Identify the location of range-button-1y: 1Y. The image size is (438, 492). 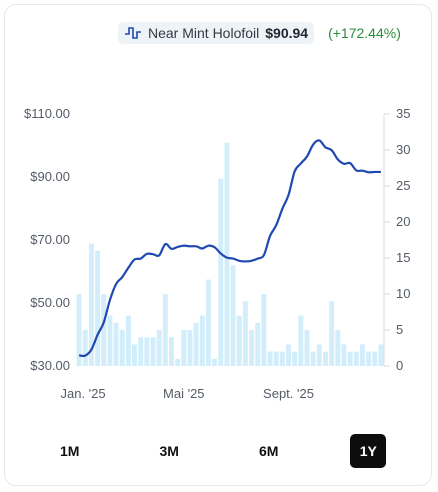
(368, 451).